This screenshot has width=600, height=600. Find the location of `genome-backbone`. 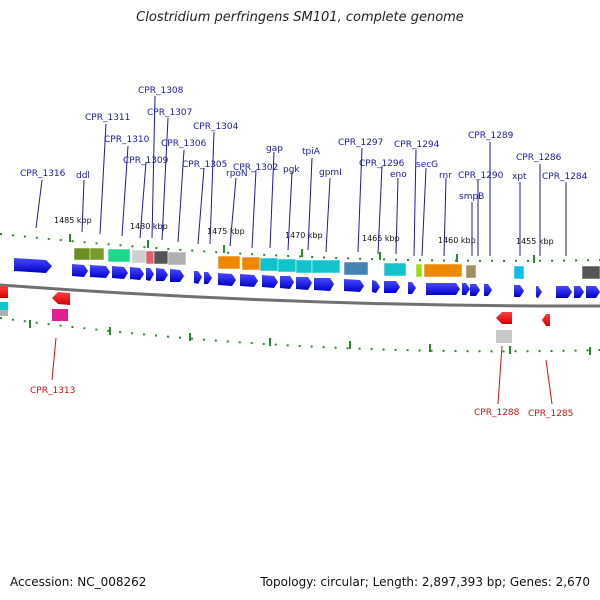

genome-backbone is located at coordinates (300, 295).